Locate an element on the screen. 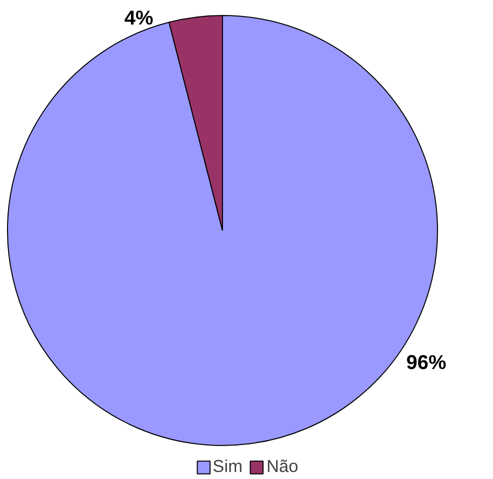  data-label: 96% is located at coordinates (426, 363).